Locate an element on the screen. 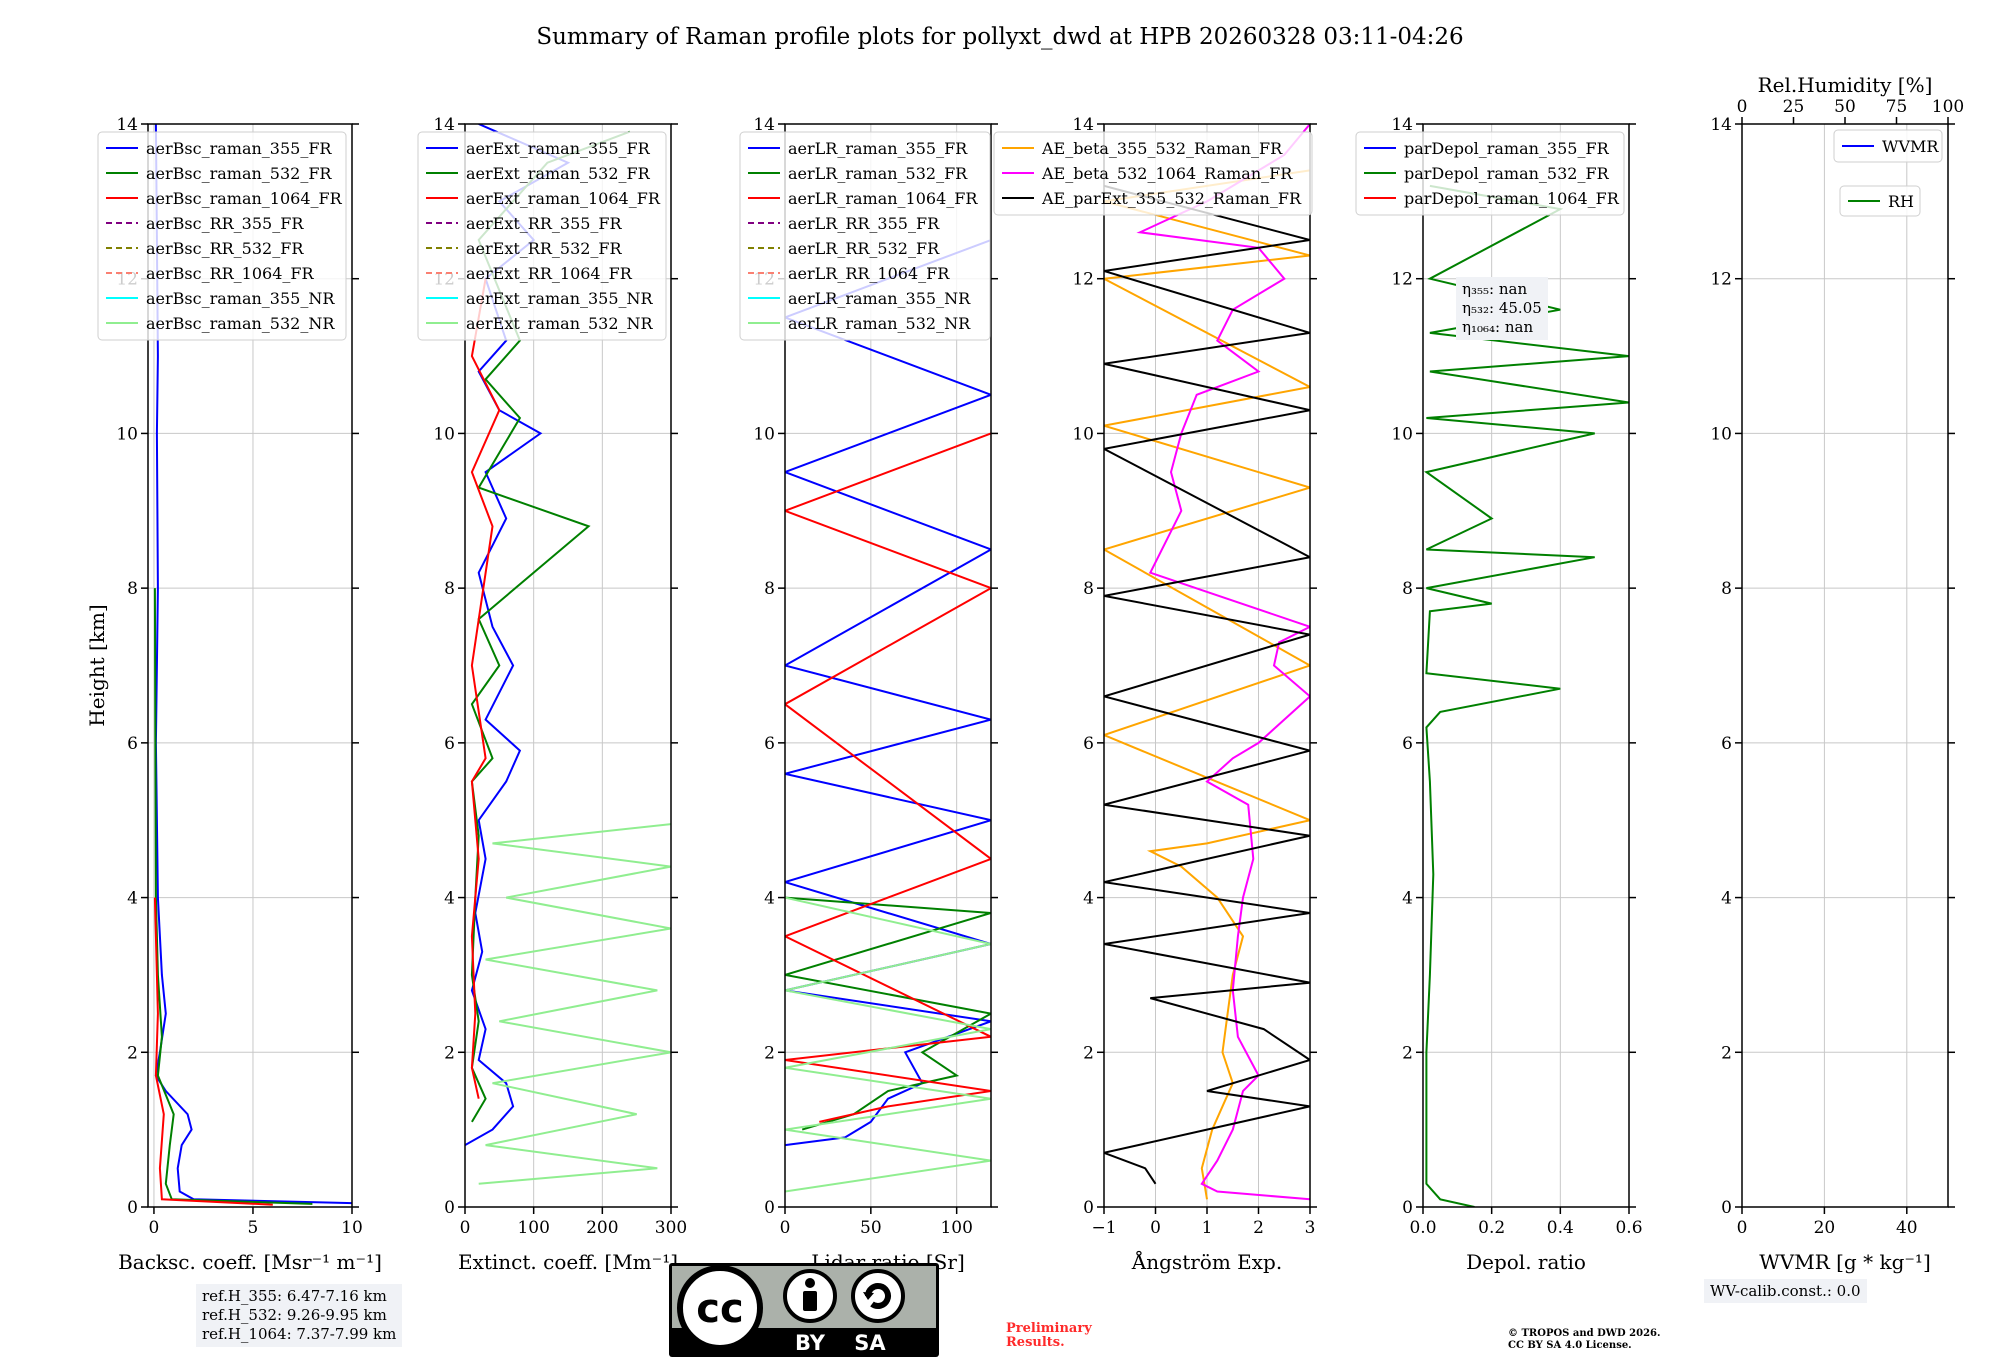 Image resolution: width=2000 pixels, height=1360 pixels. y-axis-label: Height [km] is located at coordinates (97, 665).